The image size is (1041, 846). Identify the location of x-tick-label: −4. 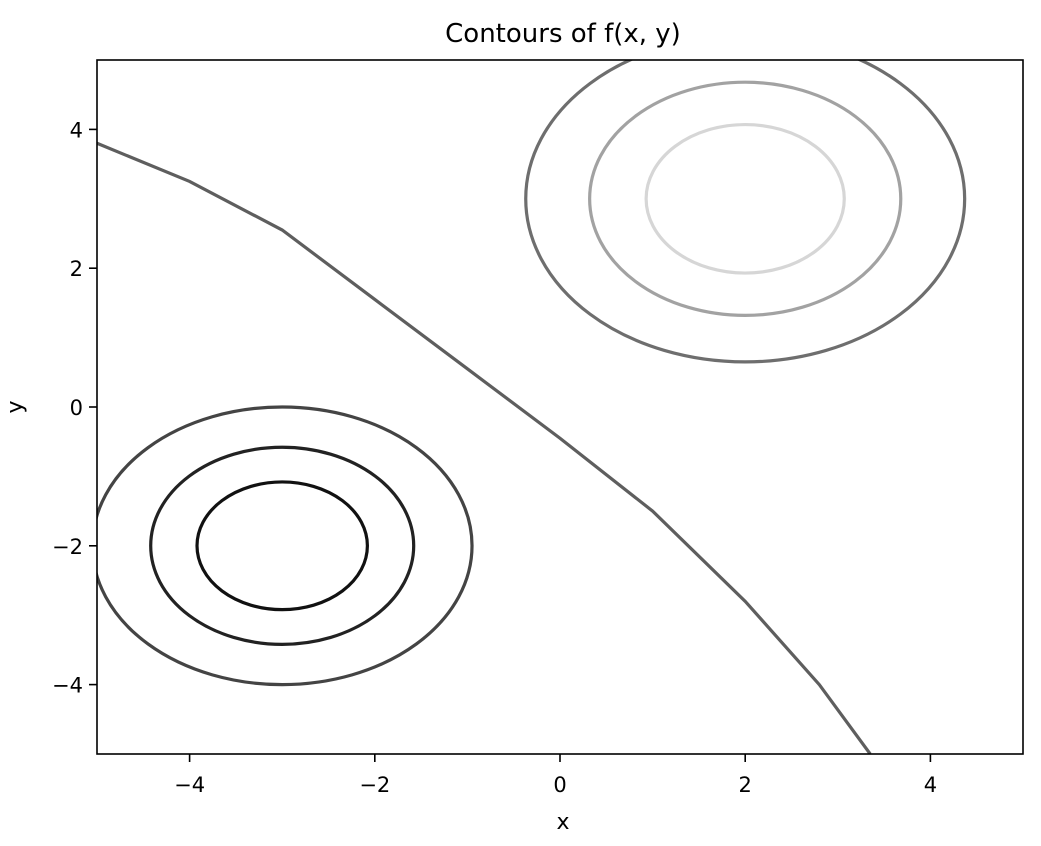
(189, 785).